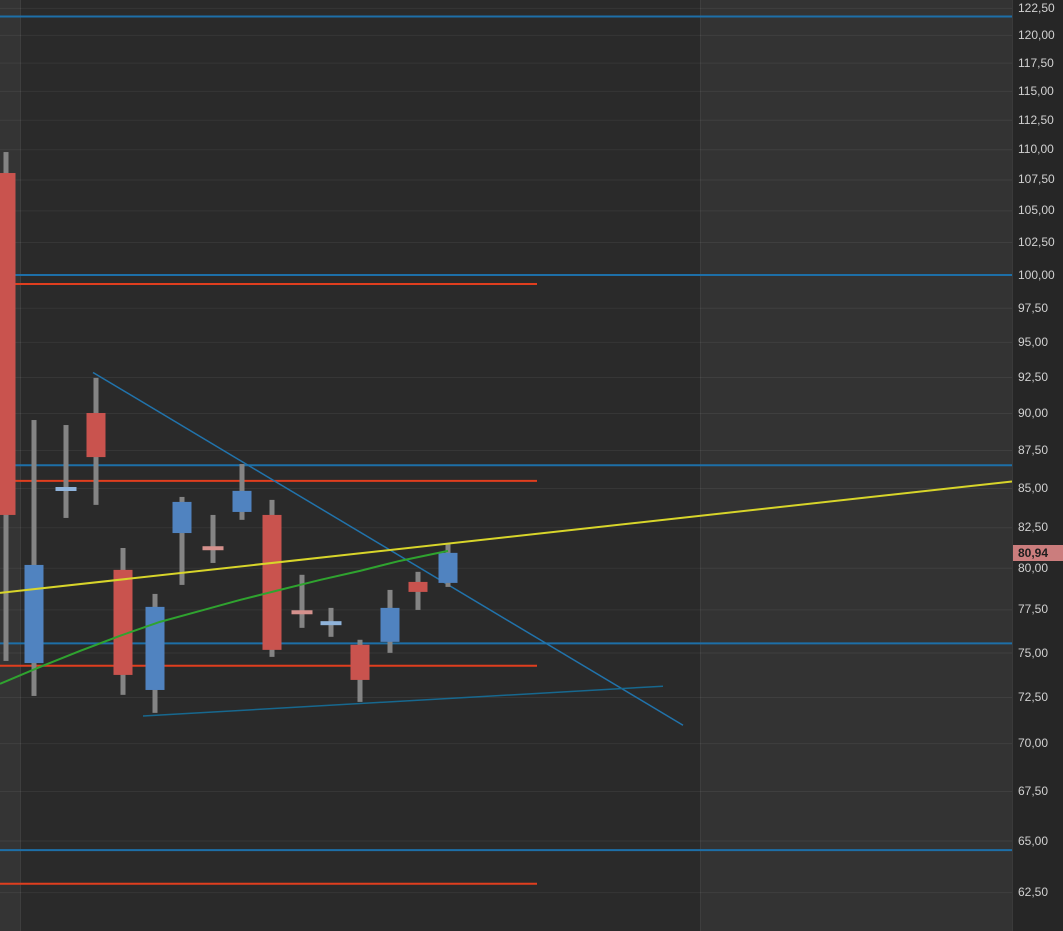 The image size is (1063, 931). What do you see at coordinates (1036, 149) in the screenshot?
I see `price-tick-label: 110,00` at bounding box center [1036, 149].